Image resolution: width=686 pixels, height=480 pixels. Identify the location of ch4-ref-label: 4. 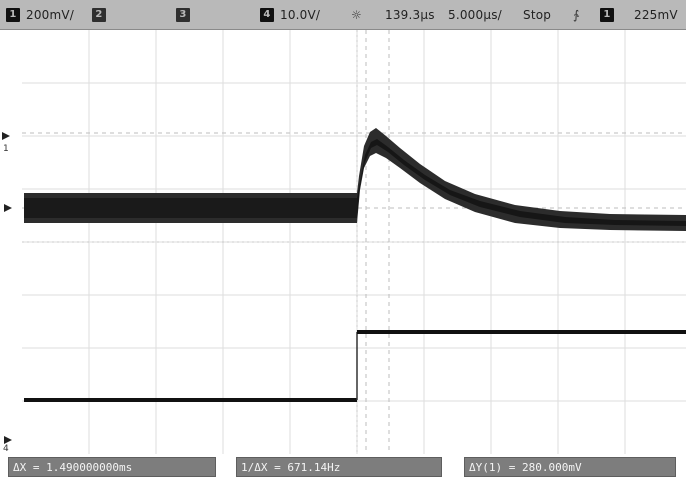
(6, 449).